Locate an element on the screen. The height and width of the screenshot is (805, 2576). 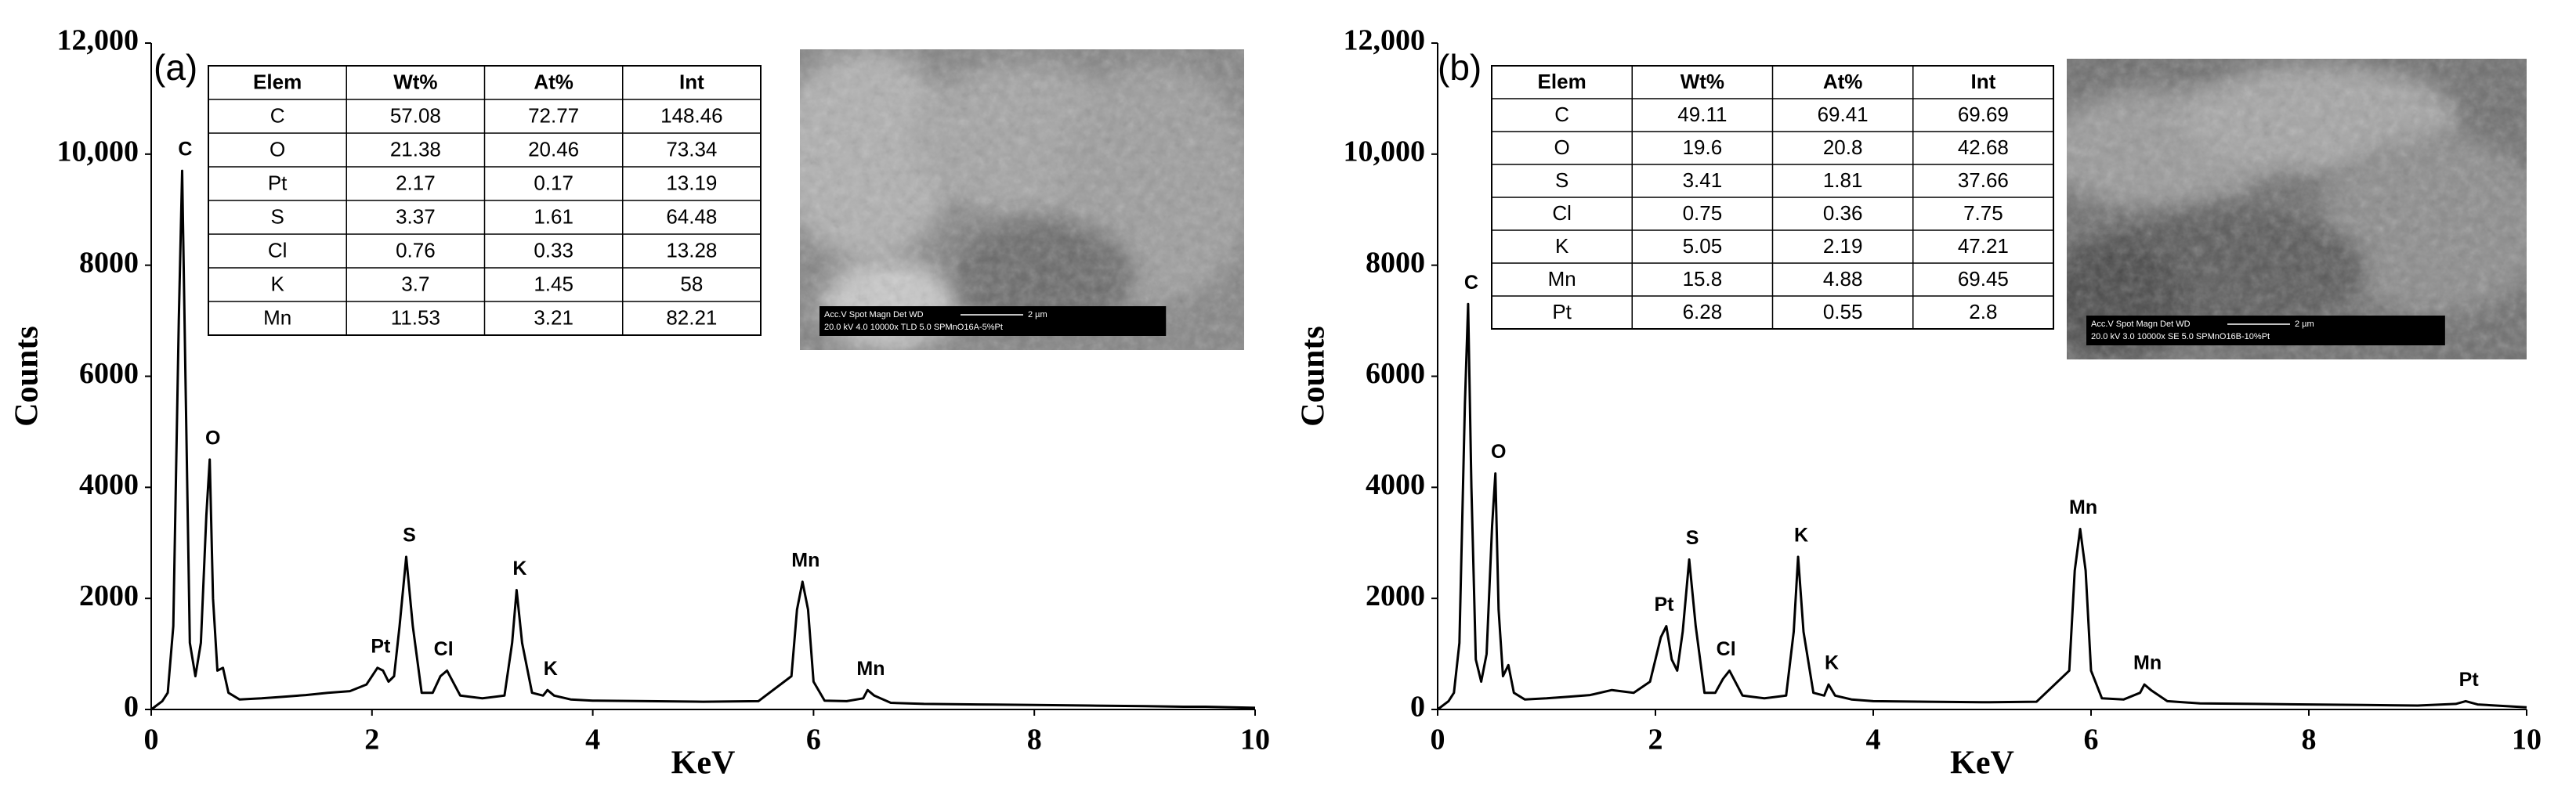
x-axis-label: KeV is located at coordinates (1982, 763).